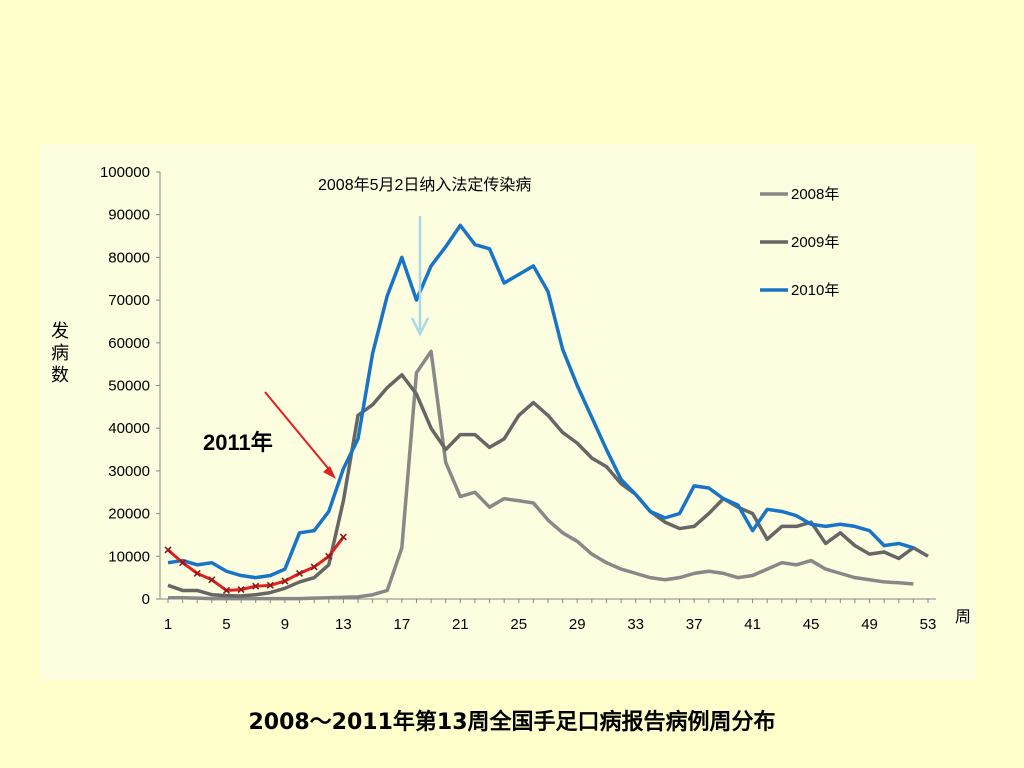 This screenshot has height=768, width=1024. What do you see at coordinates (129, 386) in the screenshot?
I see `y-tick-label: 50000` at bounding box center [129, 386].